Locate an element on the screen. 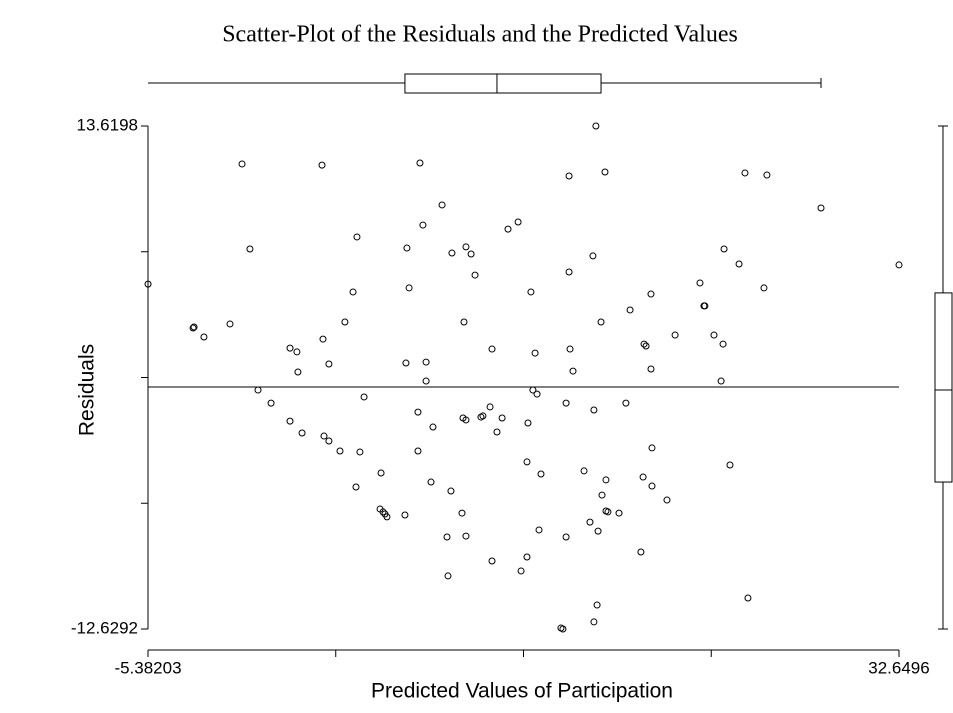 The image size is (953, 713). y-tick-label: -12.6292 is located at coordinates (104, 627).